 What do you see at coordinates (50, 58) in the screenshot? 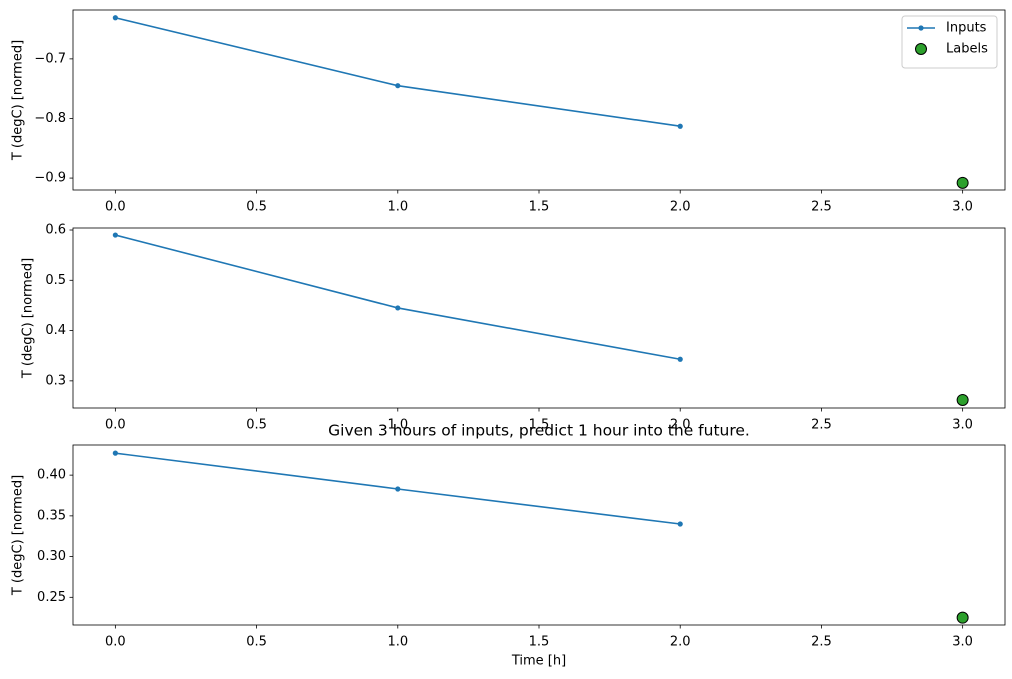
I see `y-tick-label: −0.7` at bounding box center [50, 58].